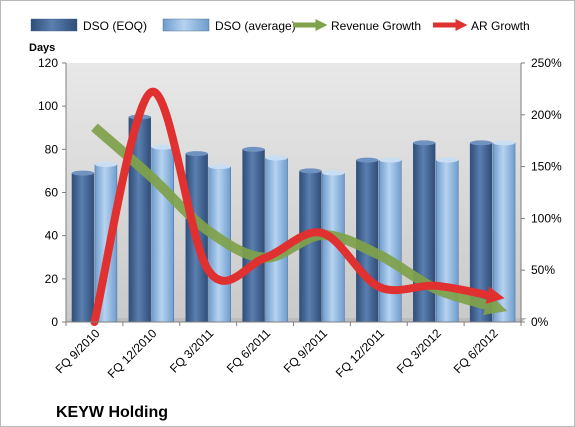 The width and height of the screenshot is (575, 427). What do you see at coordinates (52, 279) in the screenshot?
I see `y-tick-label-left: 20` at bounding box center [52, 279].